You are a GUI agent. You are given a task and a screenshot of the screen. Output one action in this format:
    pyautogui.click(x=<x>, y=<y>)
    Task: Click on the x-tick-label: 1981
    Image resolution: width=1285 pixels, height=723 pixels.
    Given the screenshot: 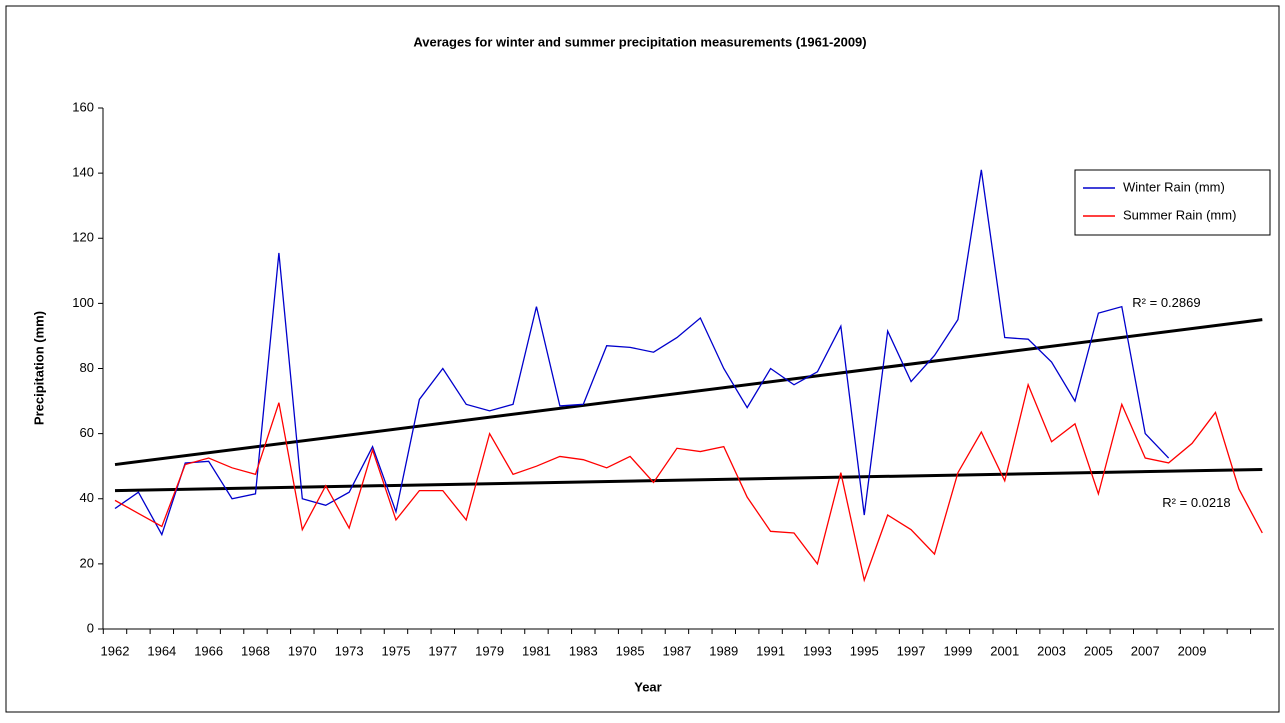 What is the action you would take?
    pyautogui.click(x=536, y=650)
    